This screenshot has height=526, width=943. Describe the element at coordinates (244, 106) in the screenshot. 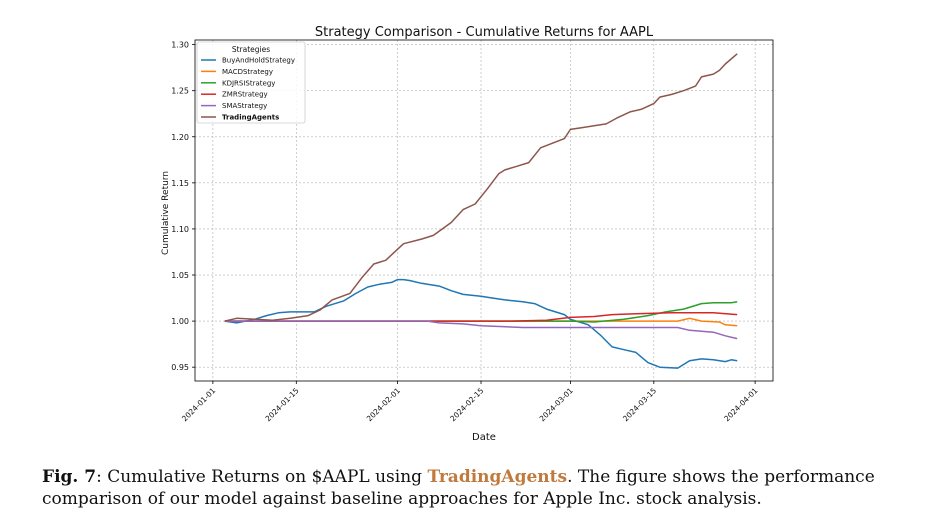

I see `legend-item-label: SMAStrategy` at that location.